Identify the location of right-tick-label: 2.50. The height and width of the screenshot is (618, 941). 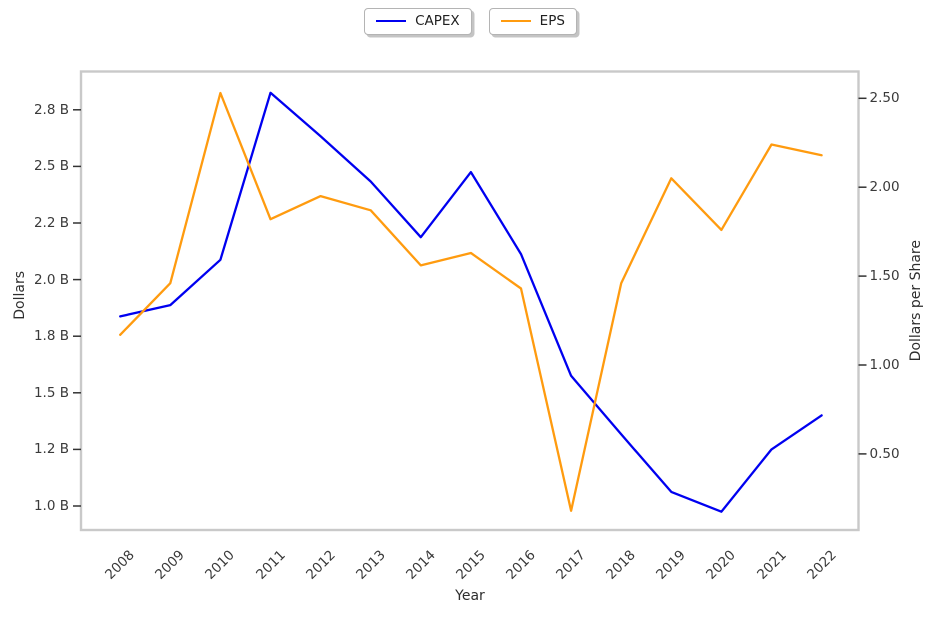
(884, 98).